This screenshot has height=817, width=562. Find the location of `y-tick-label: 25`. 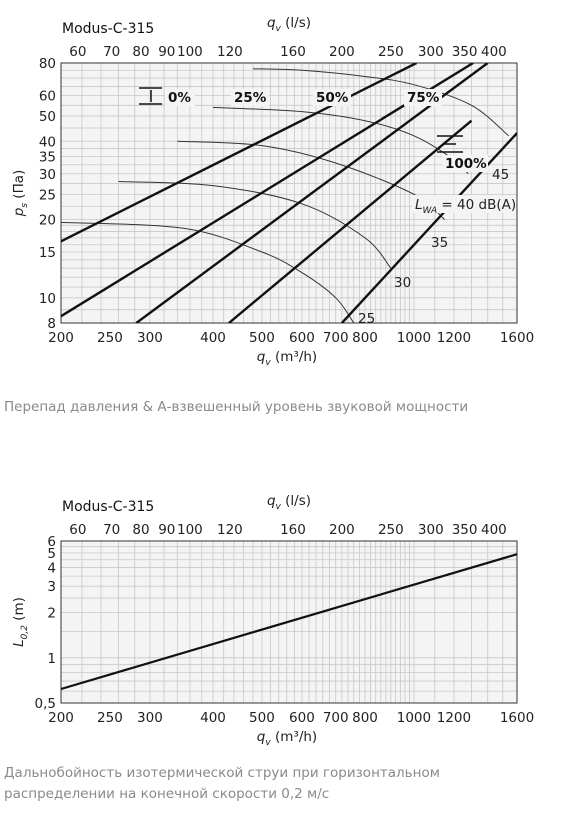

y-tick-label: 25 is located at coordinates (47, 195).